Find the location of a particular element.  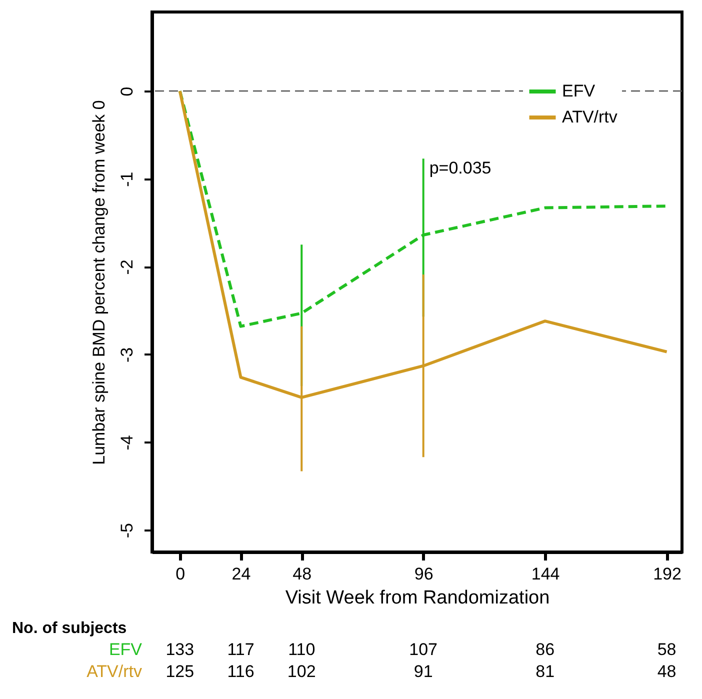

text: 81 is located at coordinates (545, 671).